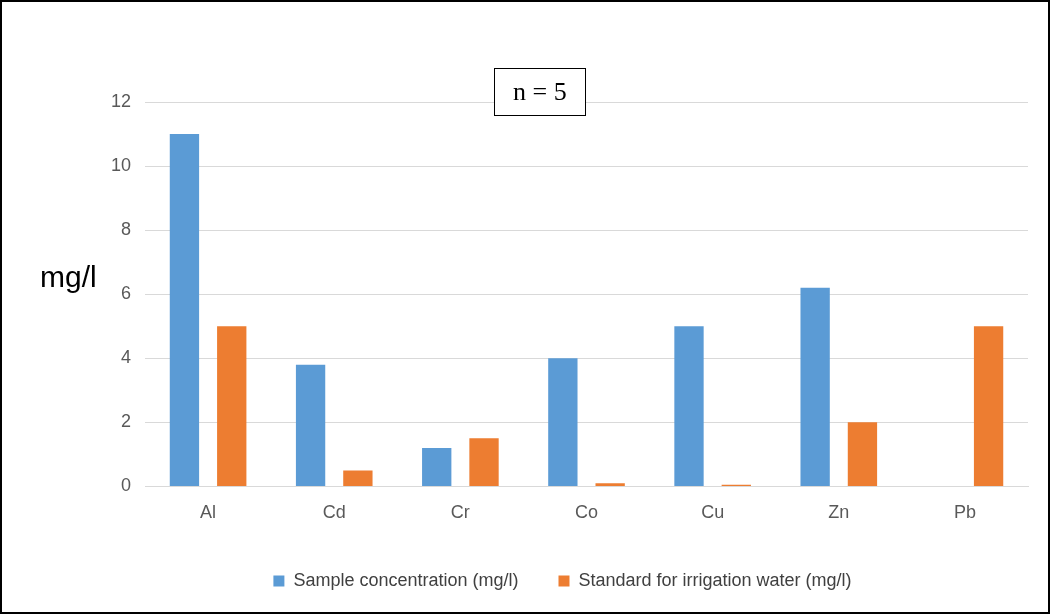 This screenshot has height=614, width=1050. What do you see at coordinates (126, 421) in the screenshot?
I see `y-tick-label: 2` at bounding box center [126, 421].